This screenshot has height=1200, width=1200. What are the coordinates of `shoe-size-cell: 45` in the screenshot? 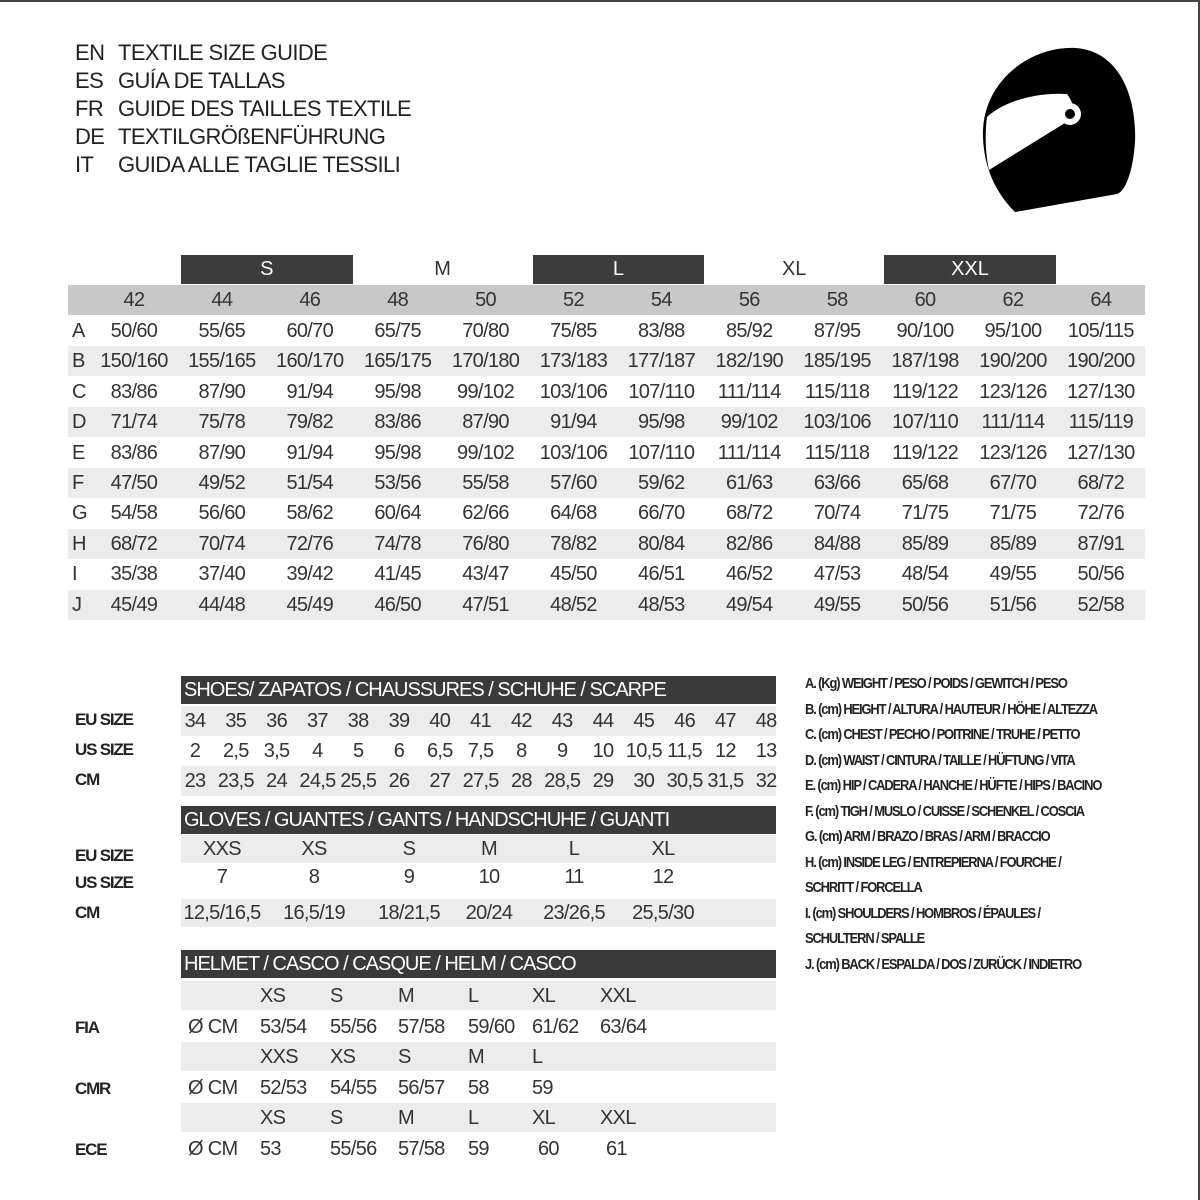 It's located at (644, 721).